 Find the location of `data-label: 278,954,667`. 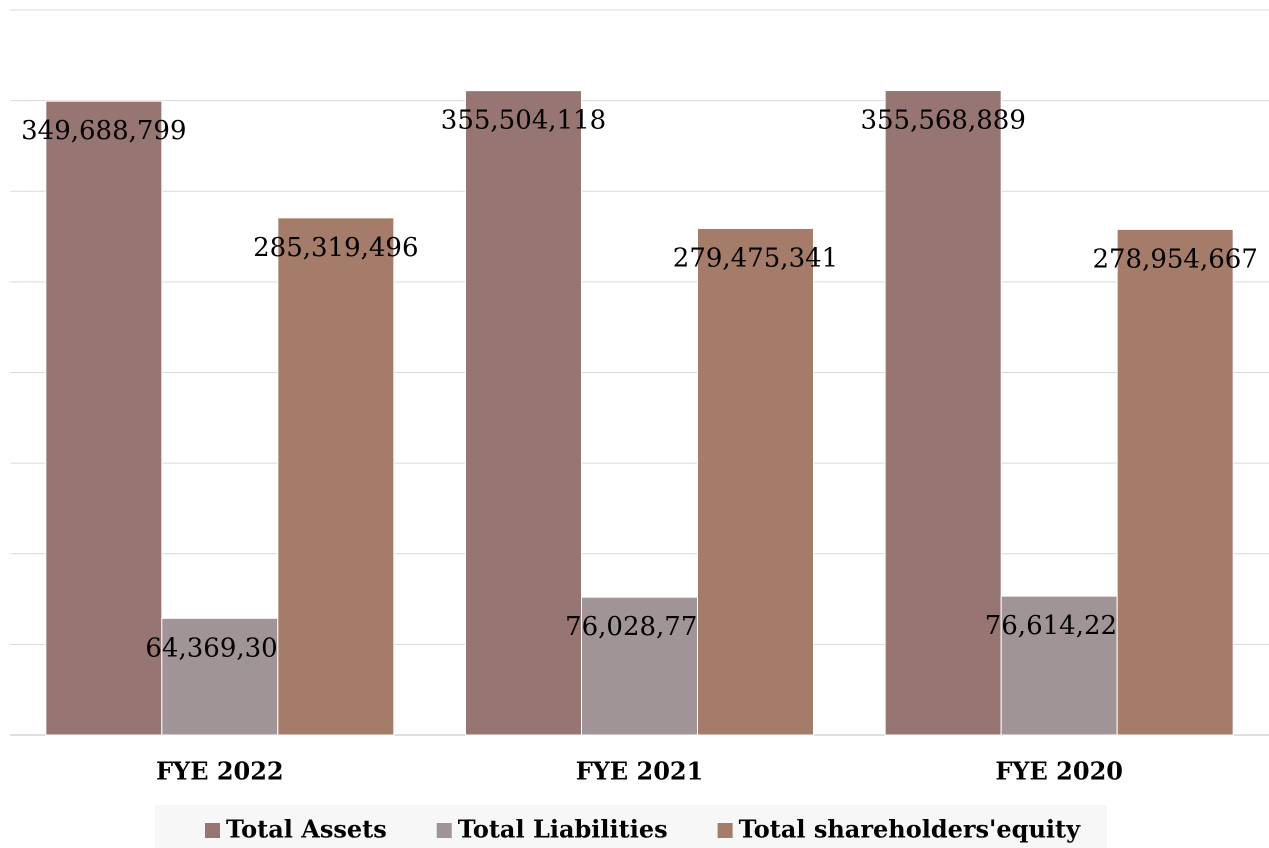

data-label: 278,954,667 is located at coordinates (1174, 259).